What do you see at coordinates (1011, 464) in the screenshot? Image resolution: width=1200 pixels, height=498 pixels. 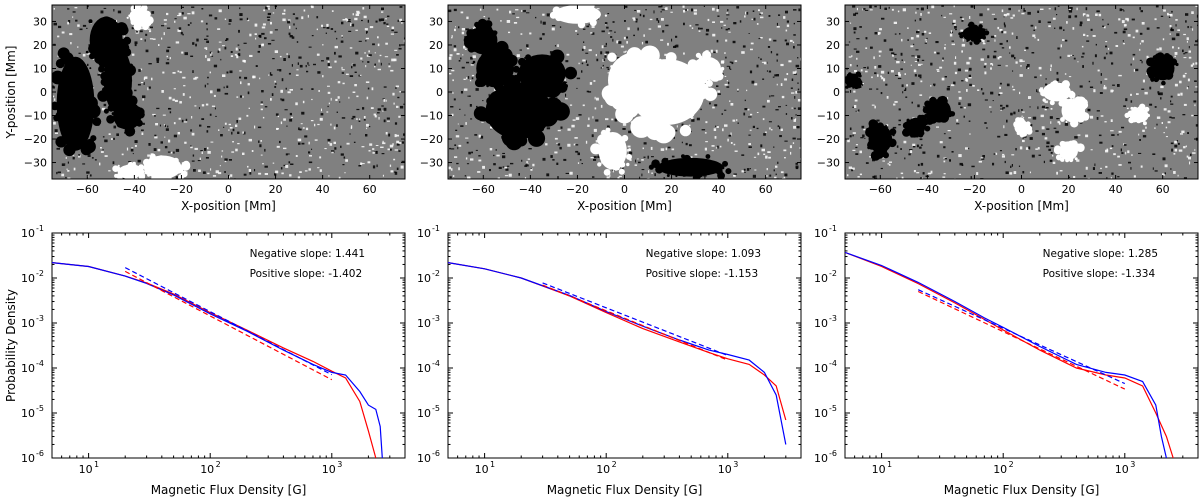 I see `x-tick-exponent: 2` at bounding box center [1011, 464].